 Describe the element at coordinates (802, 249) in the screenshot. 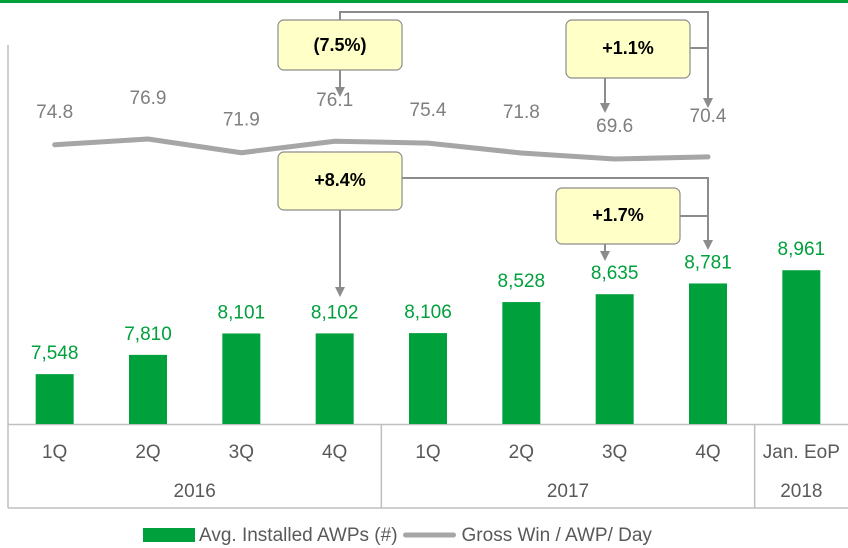

I see `data-label: 8,961` at that location.